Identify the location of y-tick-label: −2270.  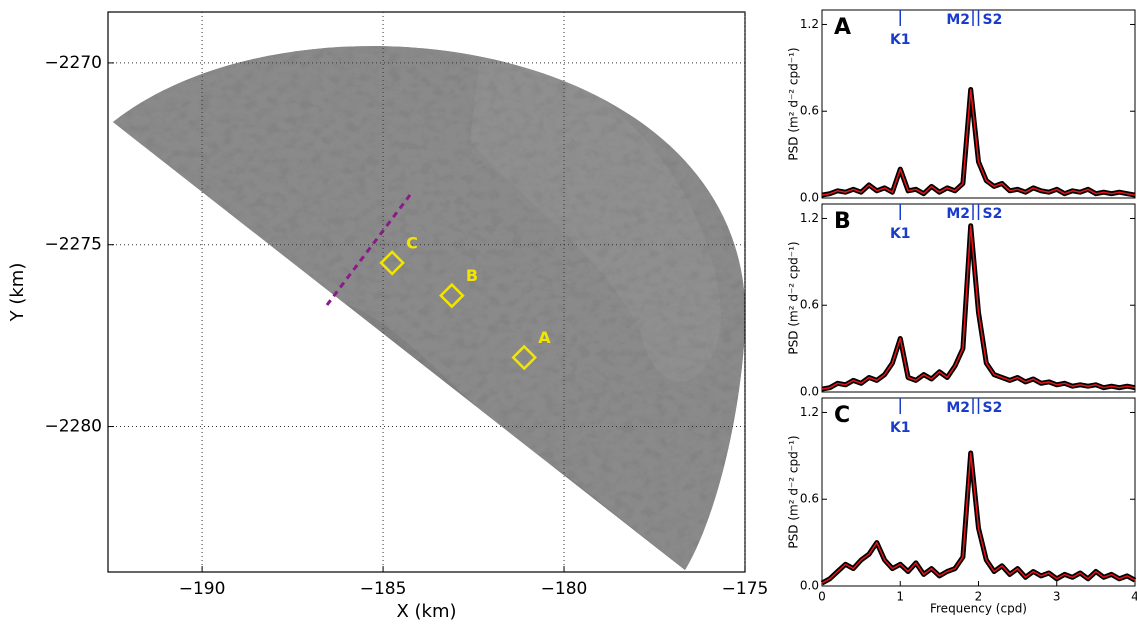
(73, 63).